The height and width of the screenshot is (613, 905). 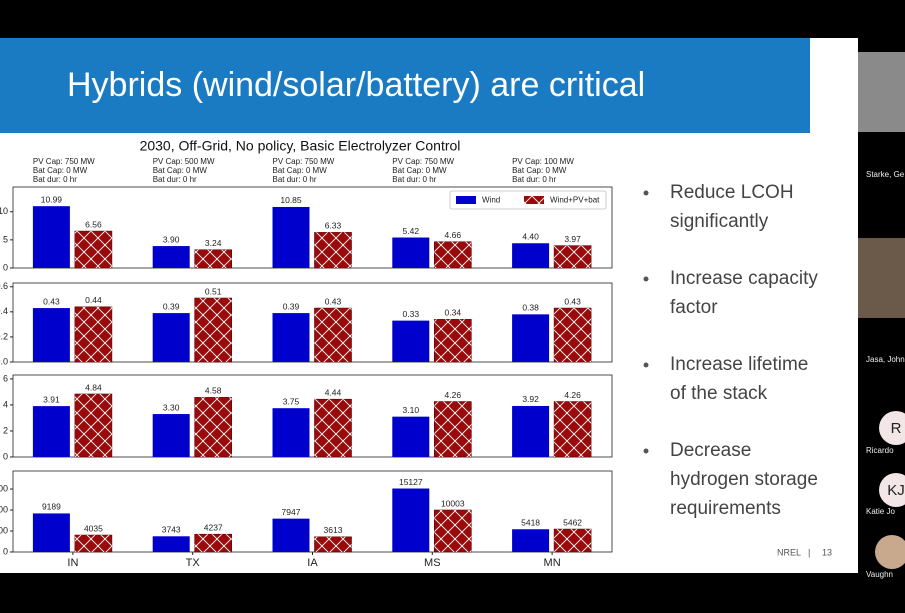 I want to click on y-tick-label: 0.0, so click(x=4, y=361).